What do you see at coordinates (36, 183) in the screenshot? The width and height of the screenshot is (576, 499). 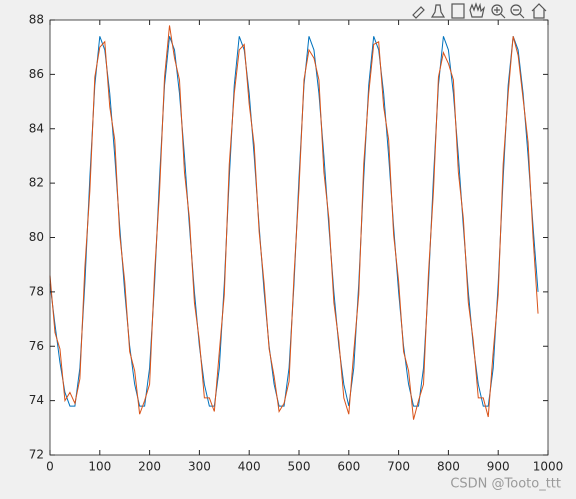 I see `y-tick-label: 82` at bounding box center [36, 183].